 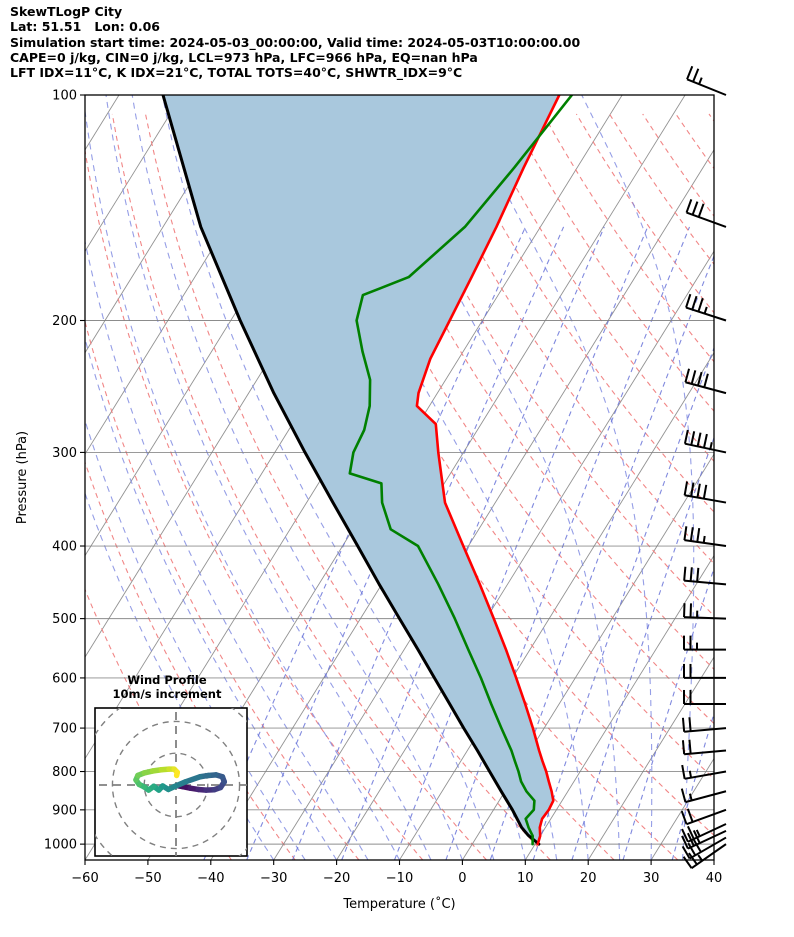 What do you see at coordinates (64, 453) in the screenshot?
I see `y-tick-label: 300` at bounding box center [64, 453].